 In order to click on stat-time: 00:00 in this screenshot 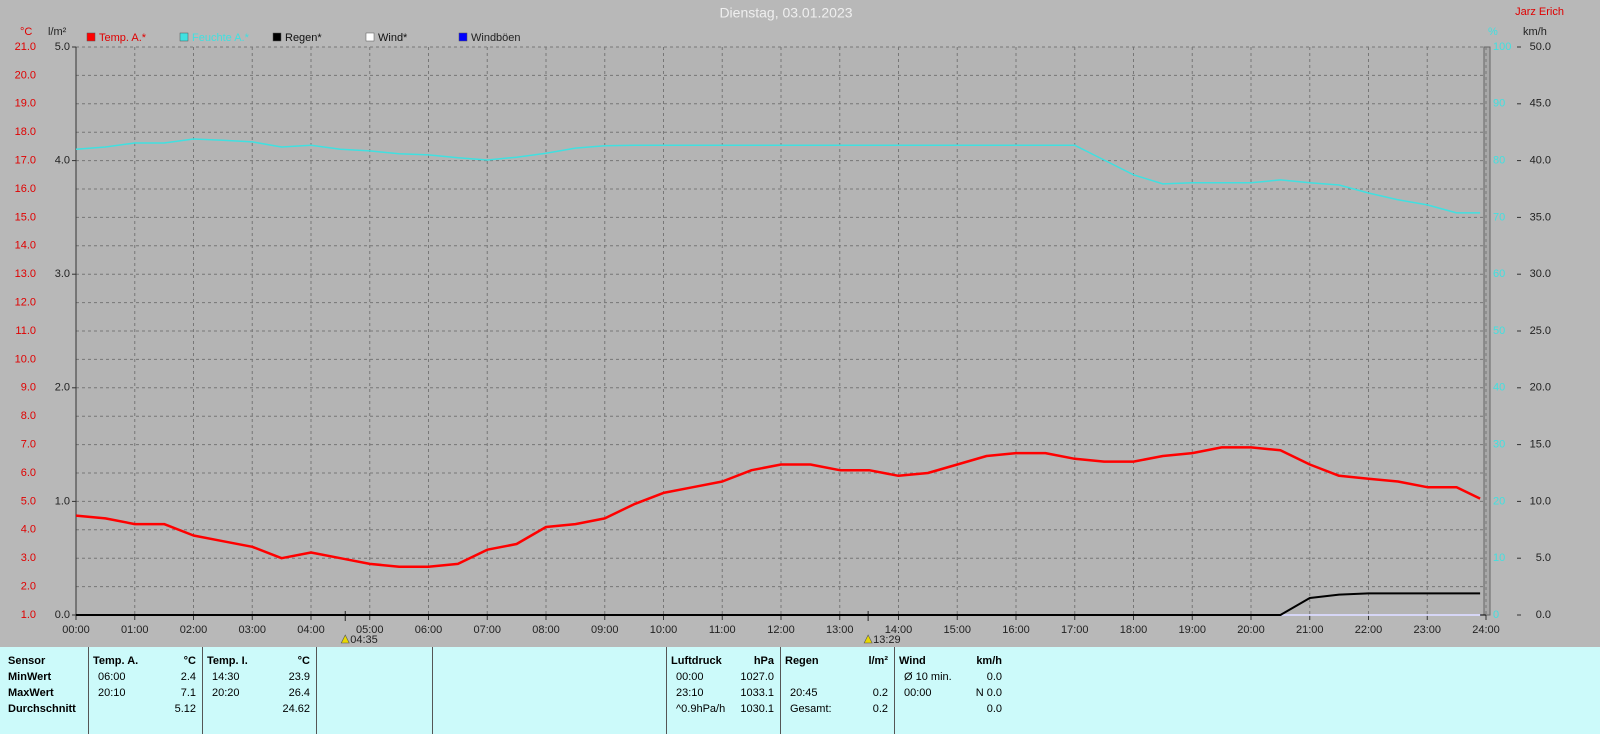, I will do `click(690, 677)`.